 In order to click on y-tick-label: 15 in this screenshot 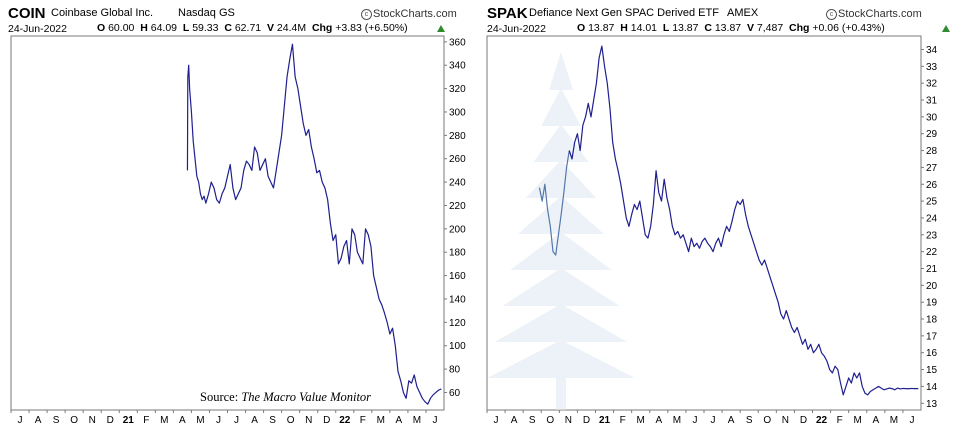, I will do `click(932, 370)`.